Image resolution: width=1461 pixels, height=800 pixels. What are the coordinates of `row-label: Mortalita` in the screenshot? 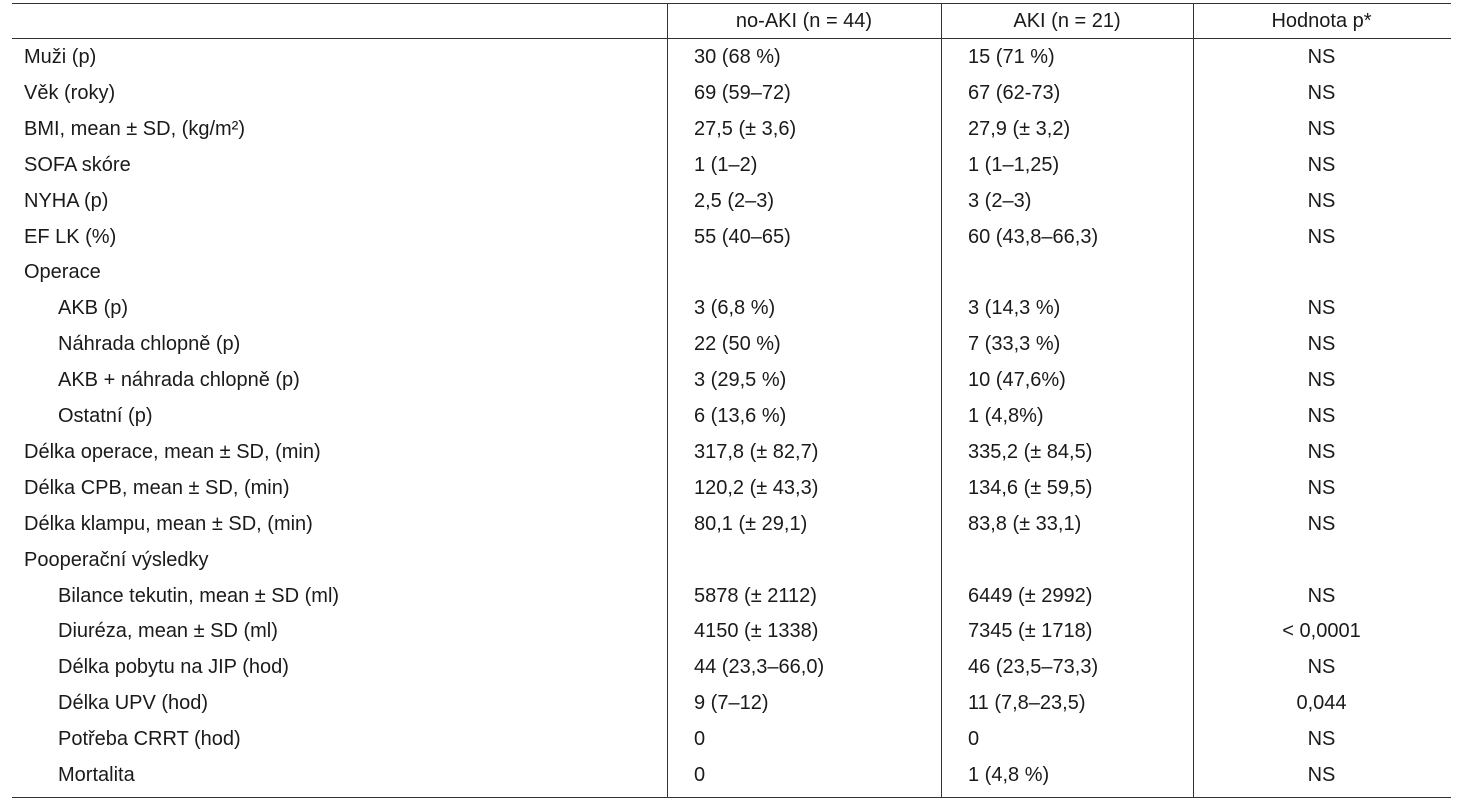 It's located at (96, 775).